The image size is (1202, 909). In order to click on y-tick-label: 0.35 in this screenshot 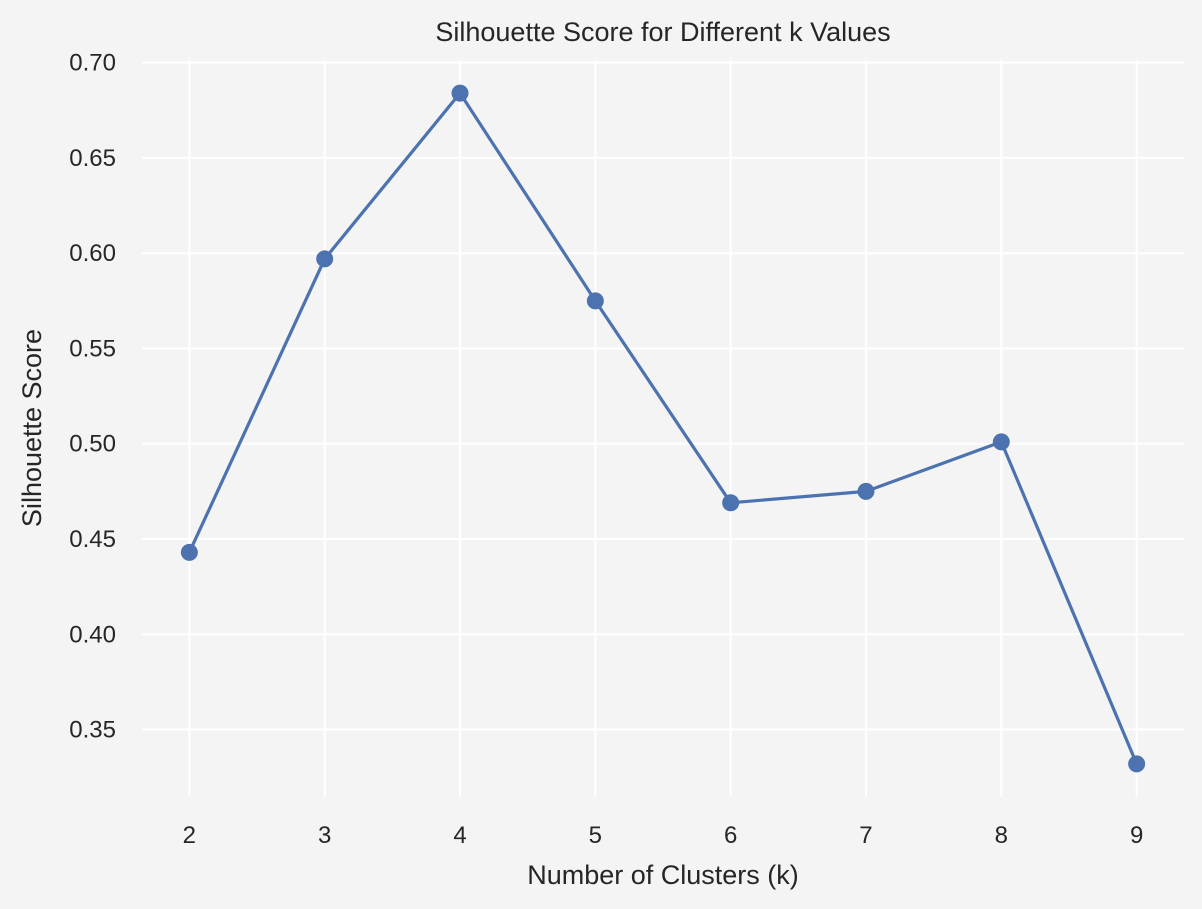, I will do `click(92, 730)`.